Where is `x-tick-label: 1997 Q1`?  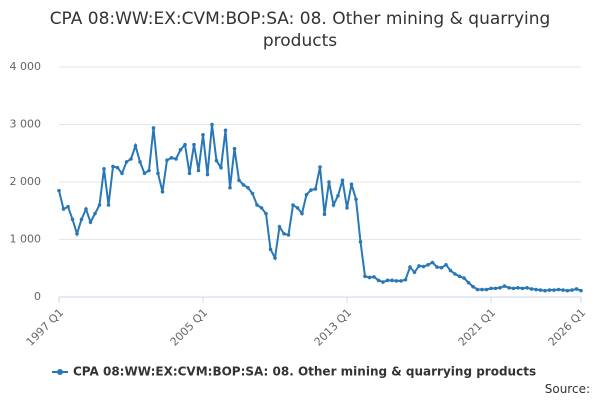 x-tick-label: 1997 Q1 is located at coordinates (45, 327).